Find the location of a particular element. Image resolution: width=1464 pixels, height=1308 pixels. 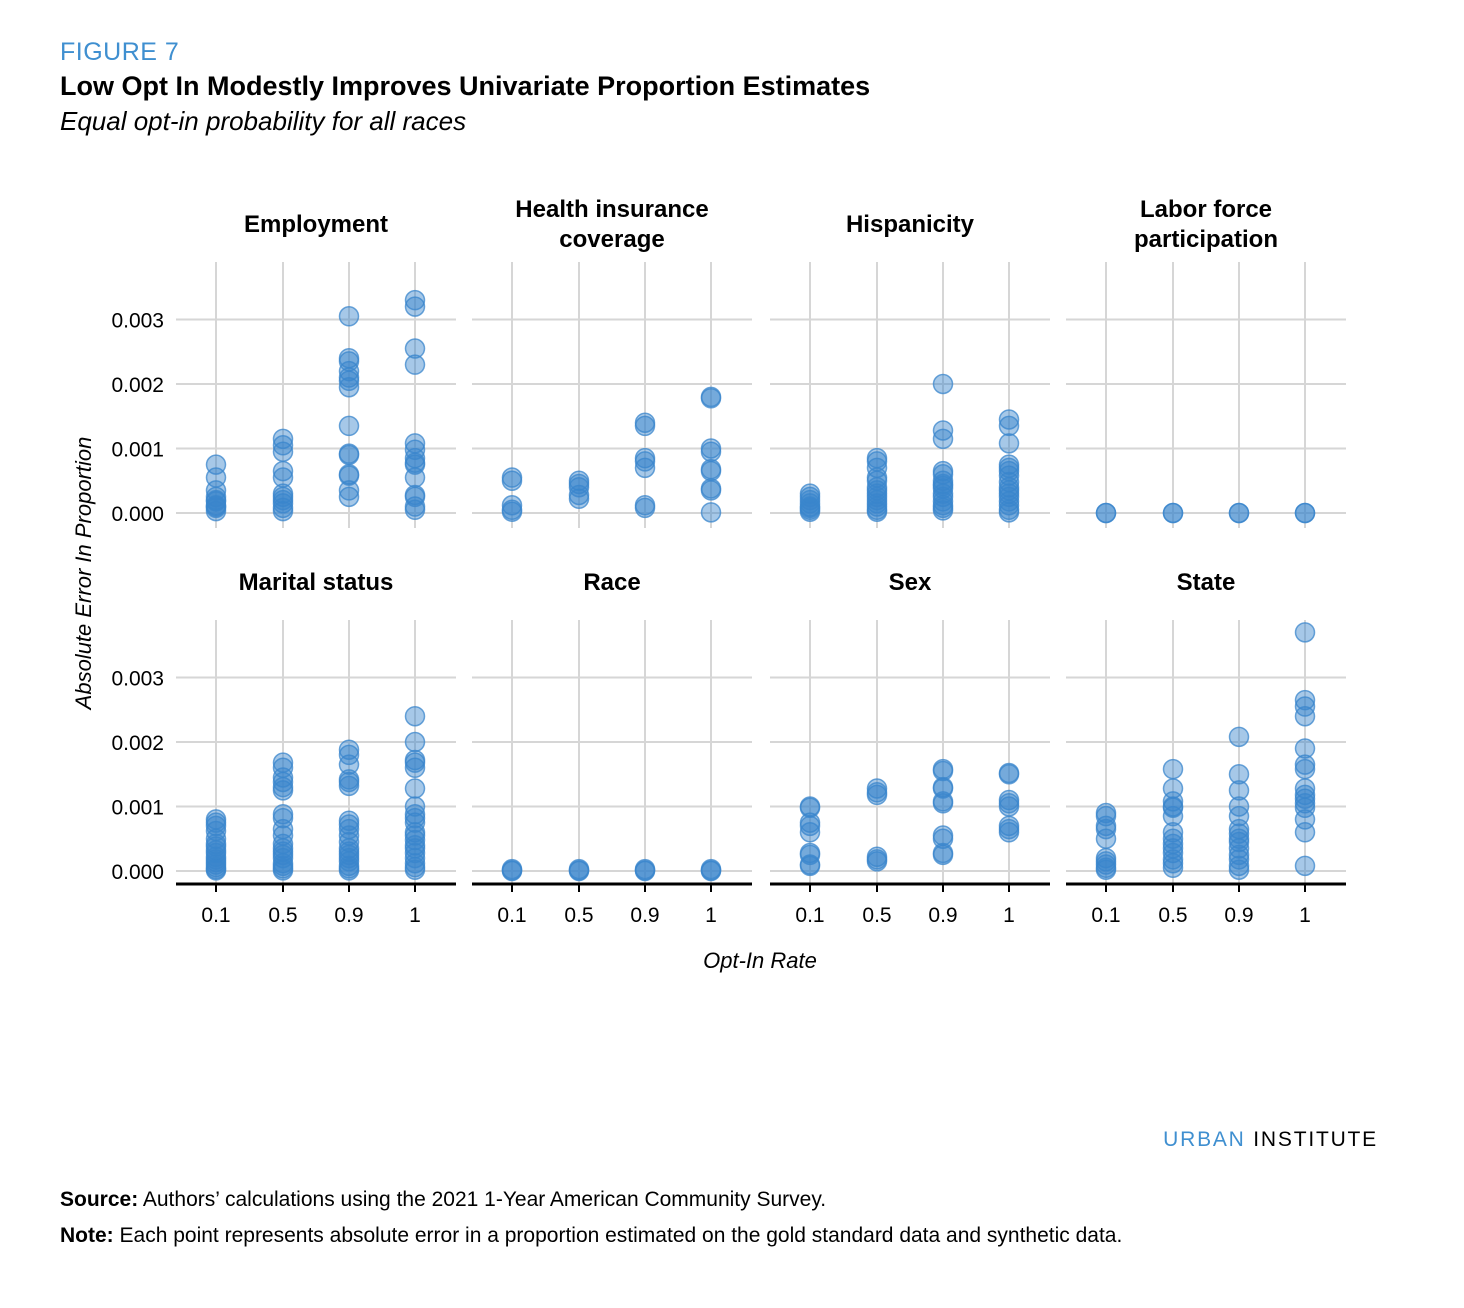

facet-panel: 0.1 0.5 0.9 1 Race is located at coordinates (612, 748).